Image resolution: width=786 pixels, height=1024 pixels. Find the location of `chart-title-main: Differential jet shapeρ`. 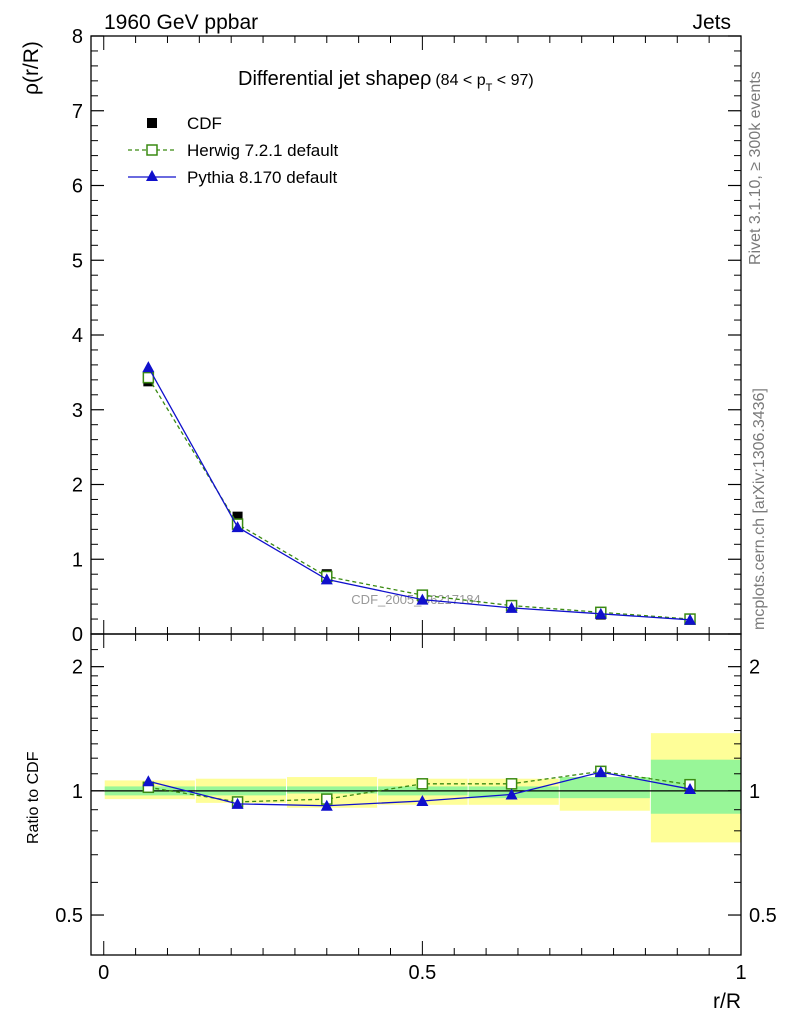

chart-title-main: Differential jet shapeρ is located at coordinates (334, 79).